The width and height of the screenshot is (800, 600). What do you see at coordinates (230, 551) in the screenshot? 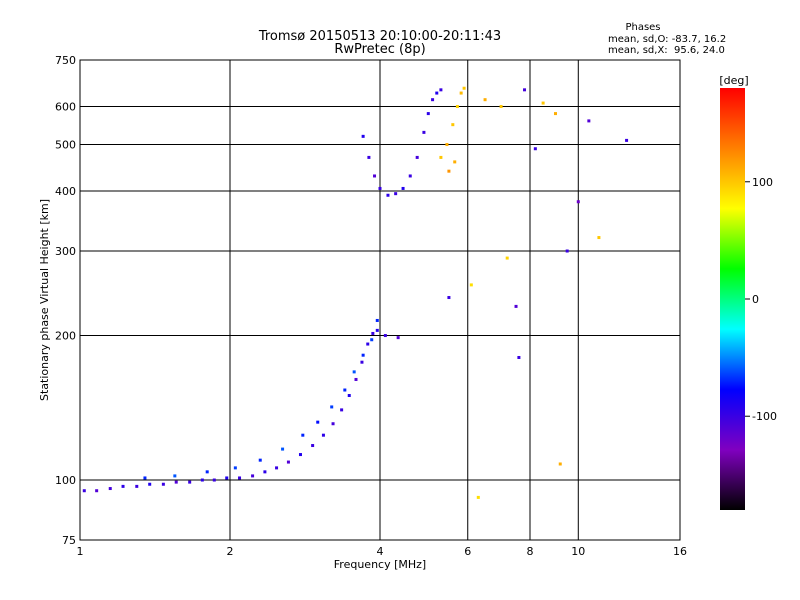
I see `x-tick-label: 2` at bounding box center [230, 551].